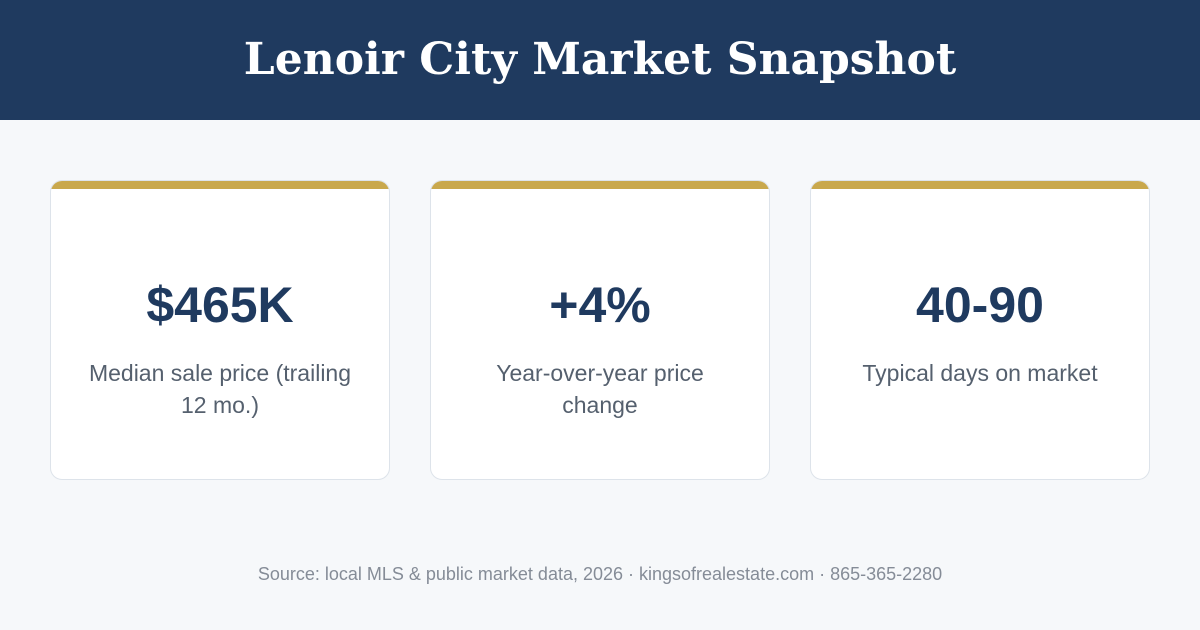  What do you see at coordinates (600, 305) in the screenshot?
I see `stat-value: +4%` at bounding box center [600, 305].